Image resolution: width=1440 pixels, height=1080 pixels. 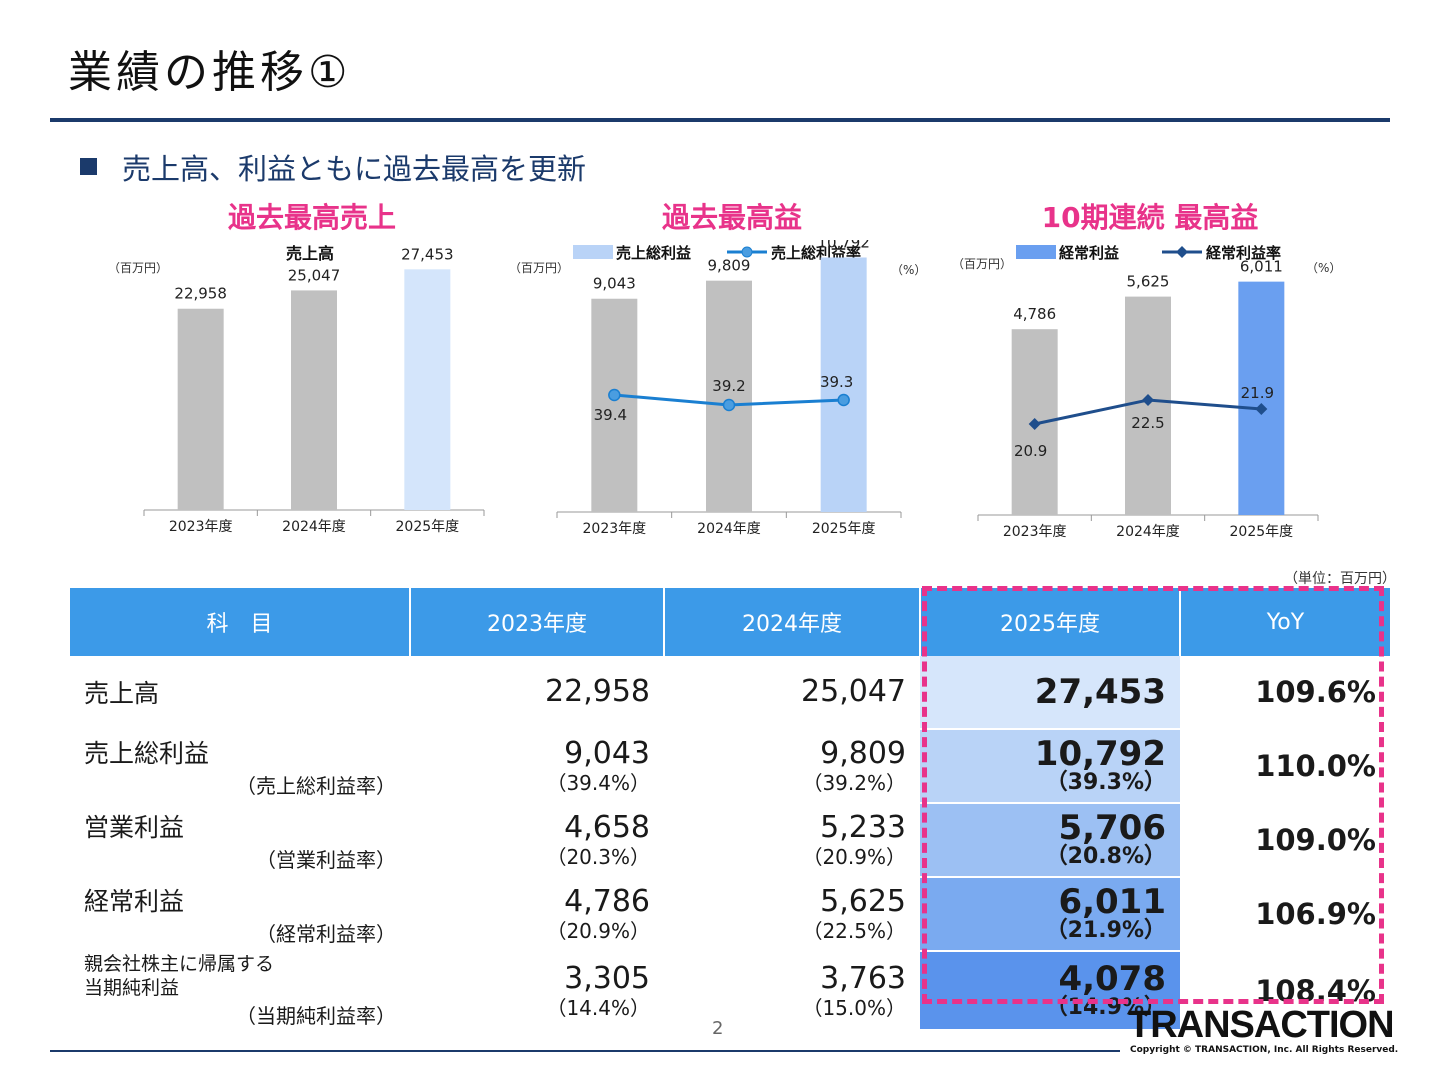 I want to click on cell-2025: 6,011 （21.9%）, so click(x=1050, y=914).